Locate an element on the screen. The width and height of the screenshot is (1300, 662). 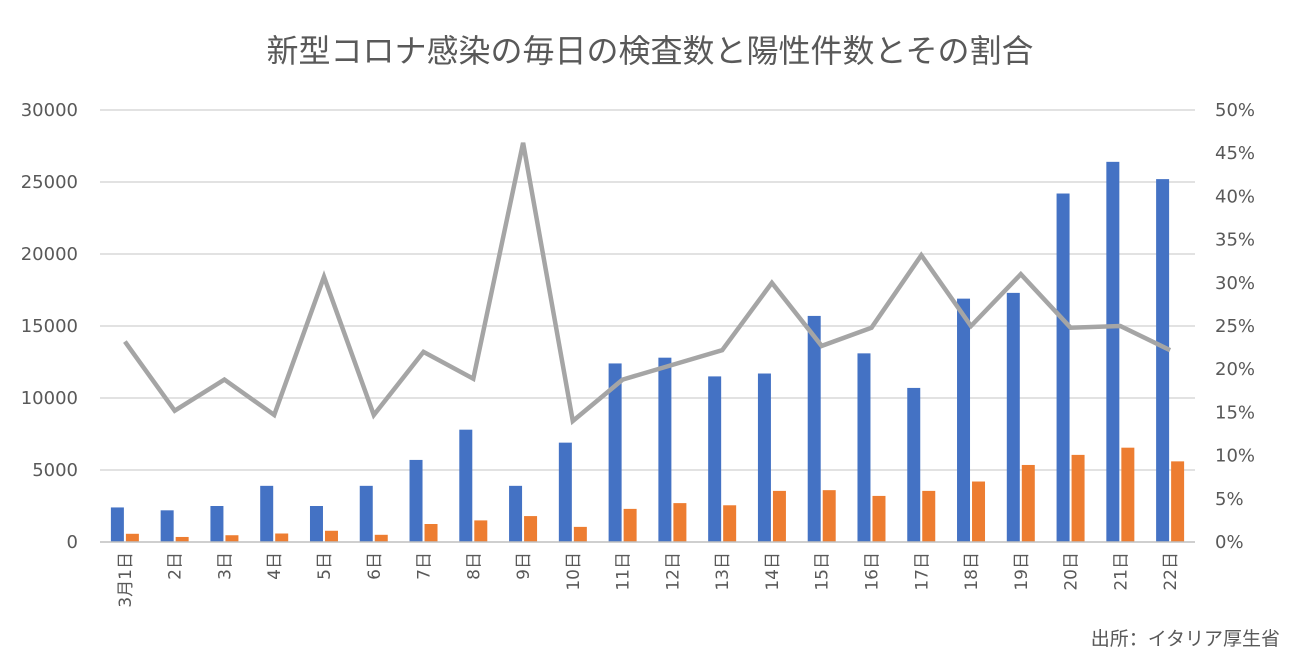
x-tick-label: 20日 is located at coordinates (1072, 571).